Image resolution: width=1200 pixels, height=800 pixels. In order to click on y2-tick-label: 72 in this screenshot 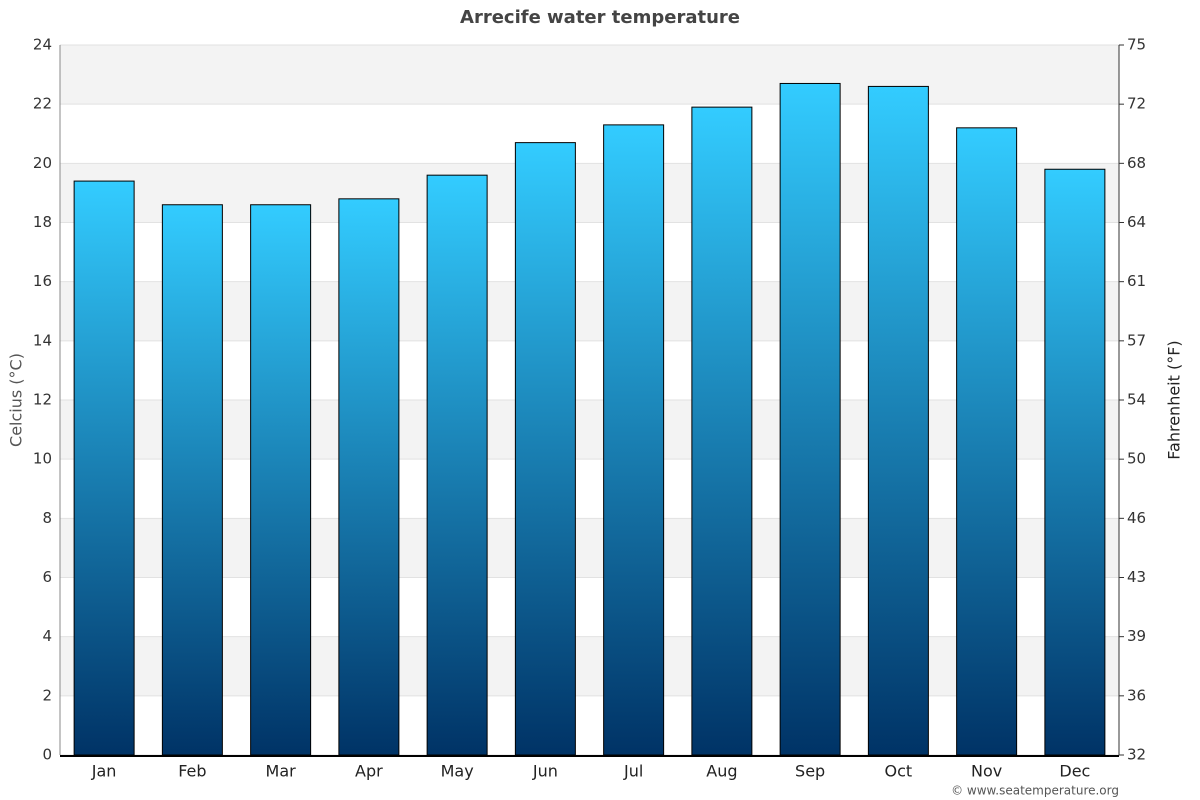, I will do `click(1136, 104)`.